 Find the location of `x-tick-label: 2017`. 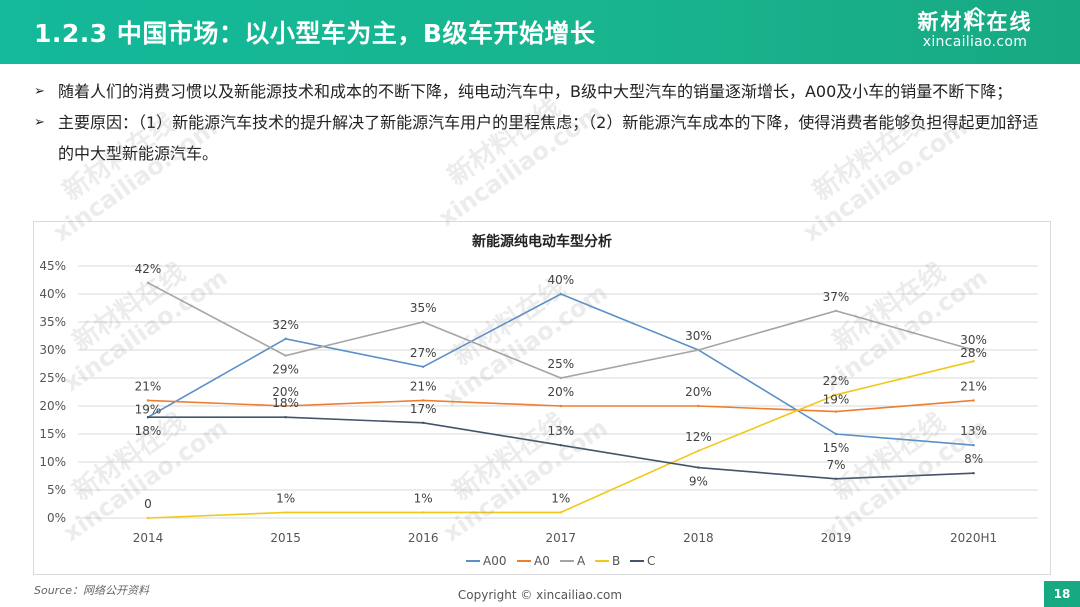

x-tick-label: 2017 is located at coordinates (561, 538).